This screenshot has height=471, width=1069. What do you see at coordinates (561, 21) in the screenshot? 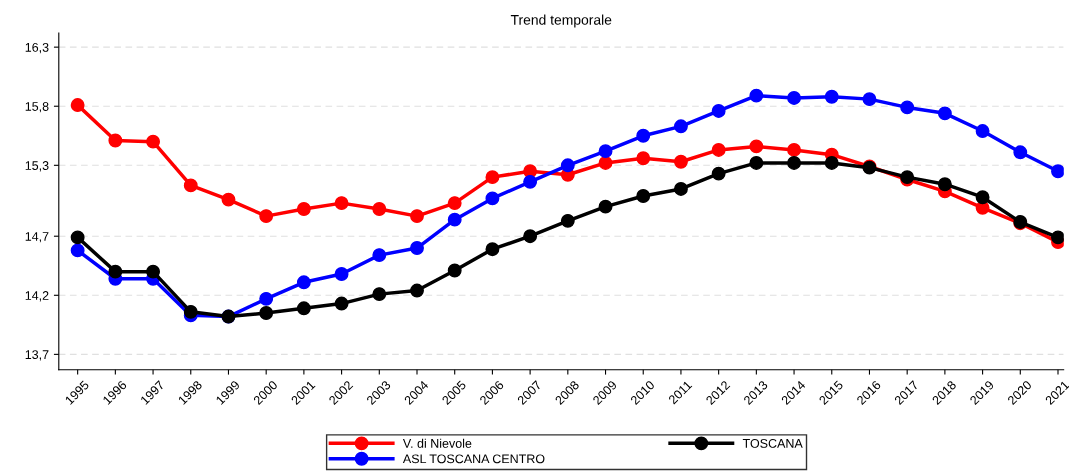
I see `chart-title: Trend temporale` at bounding box center [561, 21].